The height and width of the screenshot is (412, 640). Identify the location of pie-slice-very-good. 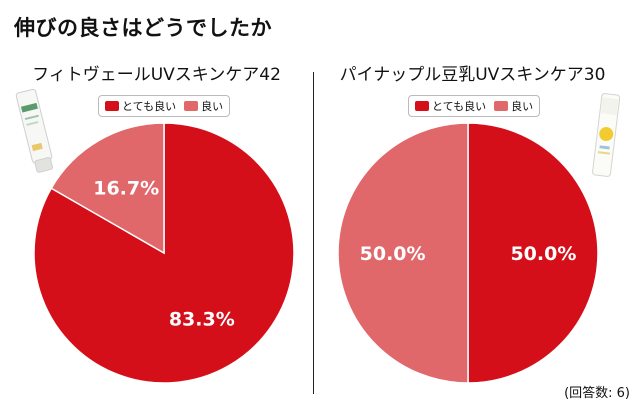
(533, 253).